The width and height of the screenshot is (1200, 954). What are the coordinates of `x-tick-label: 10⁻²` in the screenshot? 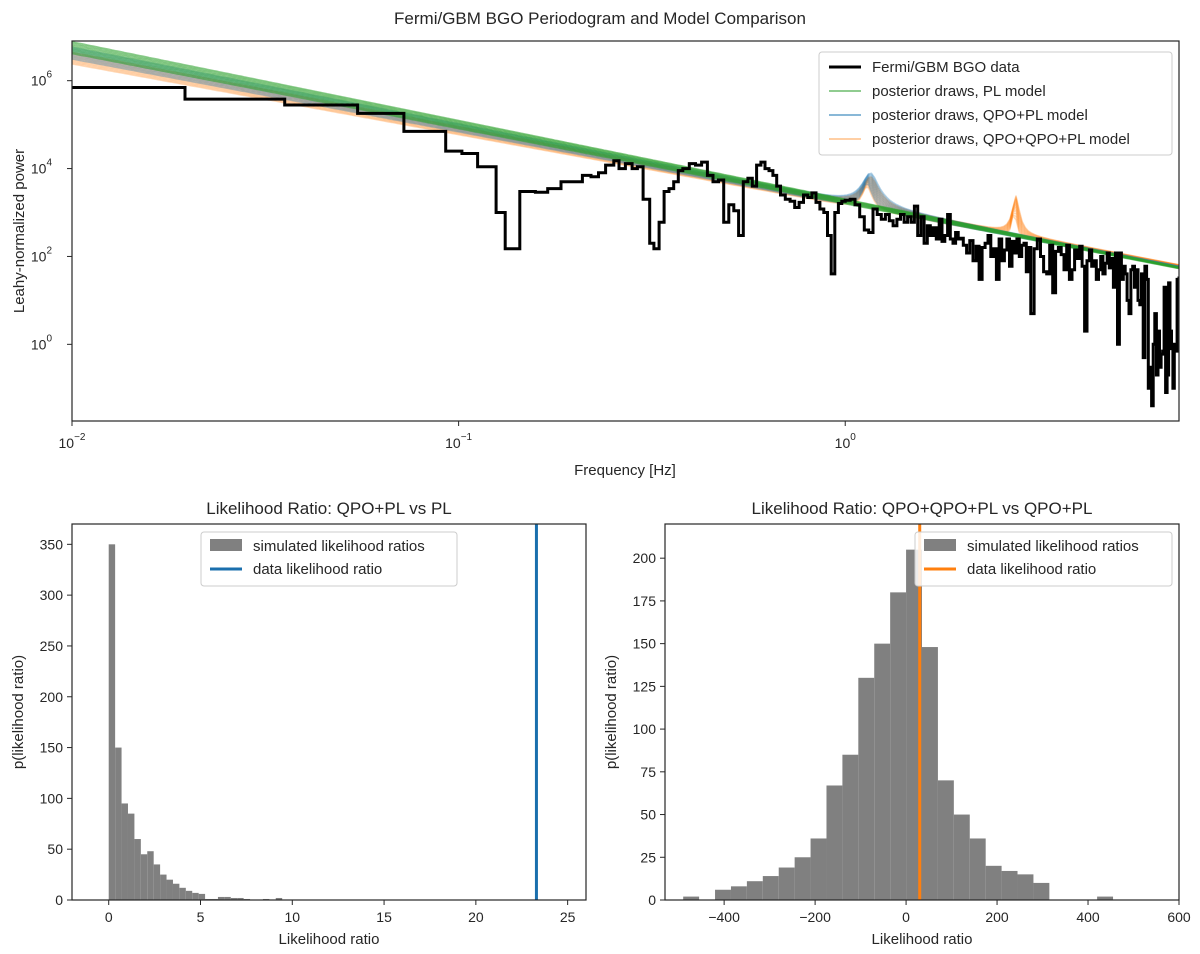 It's located at (72, 441).